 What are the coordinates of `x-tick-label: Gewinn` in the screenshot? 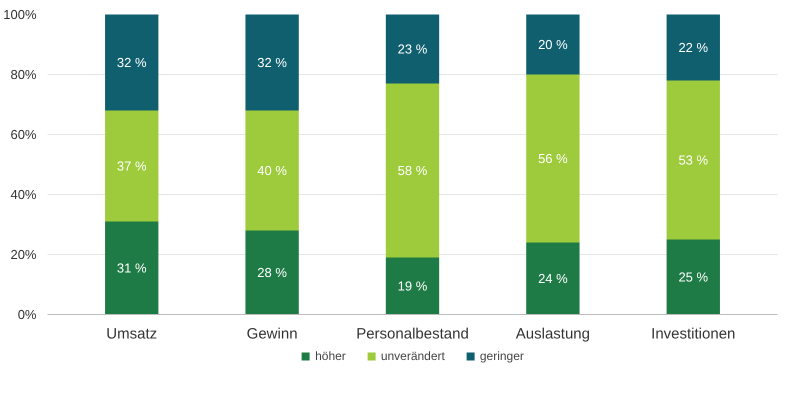 It's located at (272, 334).